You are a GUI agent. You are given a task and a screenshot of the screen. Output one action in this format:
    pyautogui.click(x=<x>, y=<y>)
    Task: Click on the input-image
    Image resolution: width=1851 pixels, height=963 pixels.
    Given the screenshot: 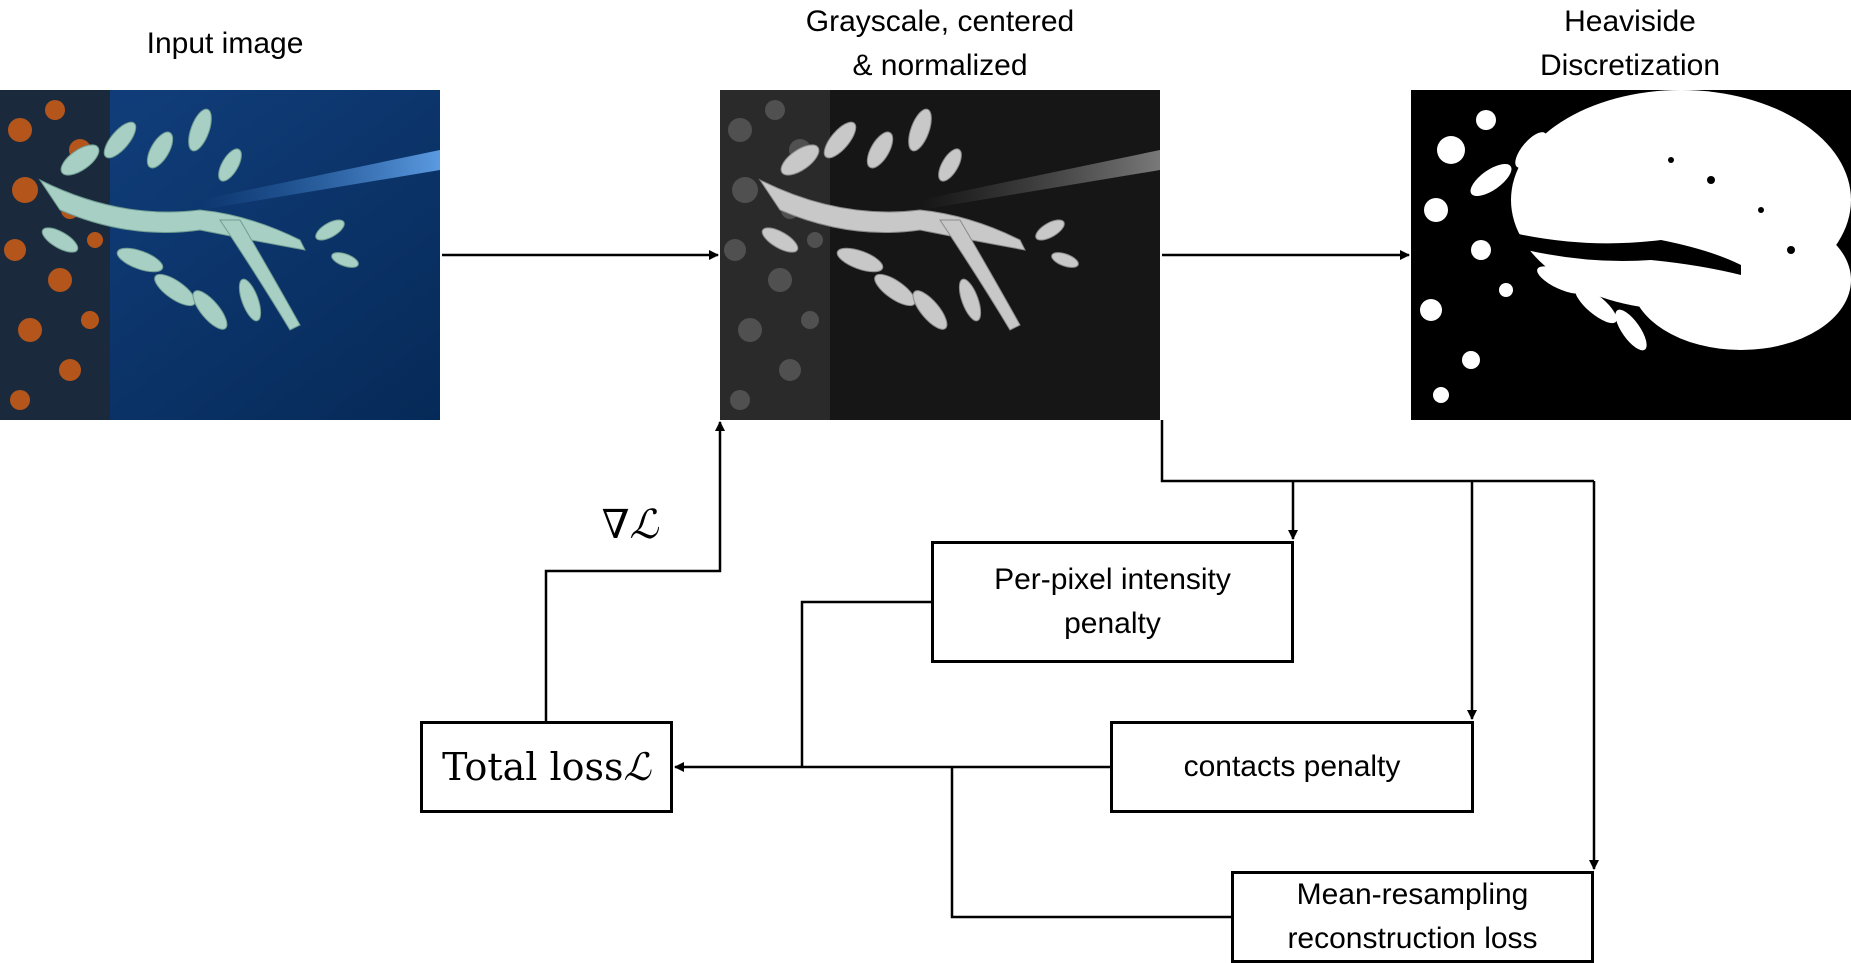 What is the action you would take?
    pyautogui.click(x=220, y=255)
    